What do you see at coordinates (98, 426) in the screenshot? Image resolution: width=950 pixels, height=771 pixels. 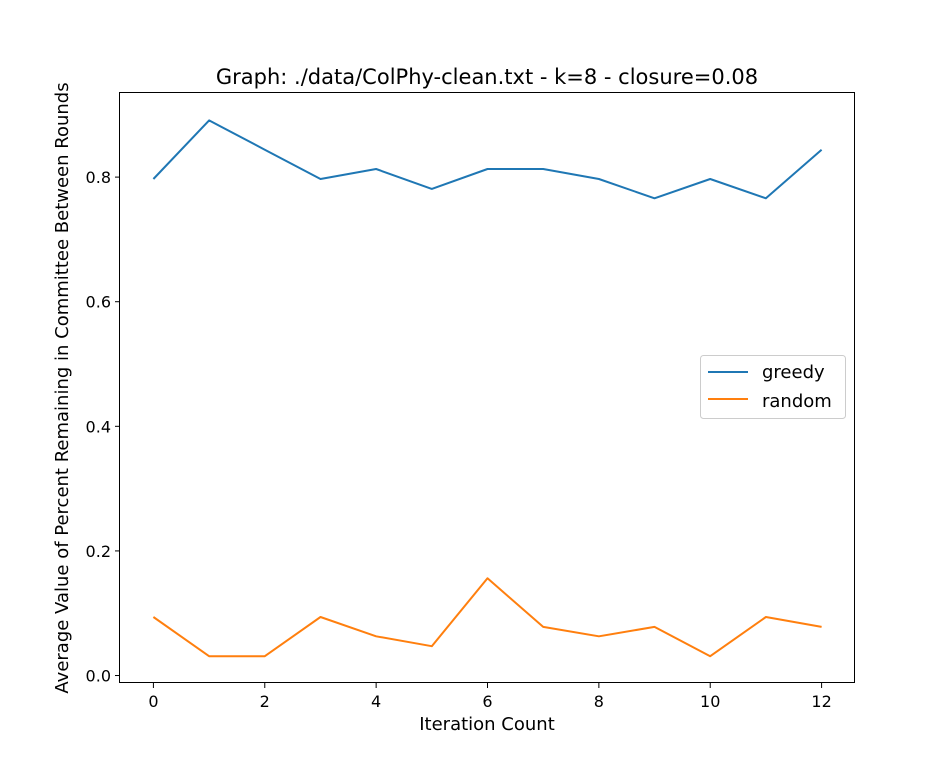 I see `y-tick-label: 0.4` at bounding box center [98, 426].